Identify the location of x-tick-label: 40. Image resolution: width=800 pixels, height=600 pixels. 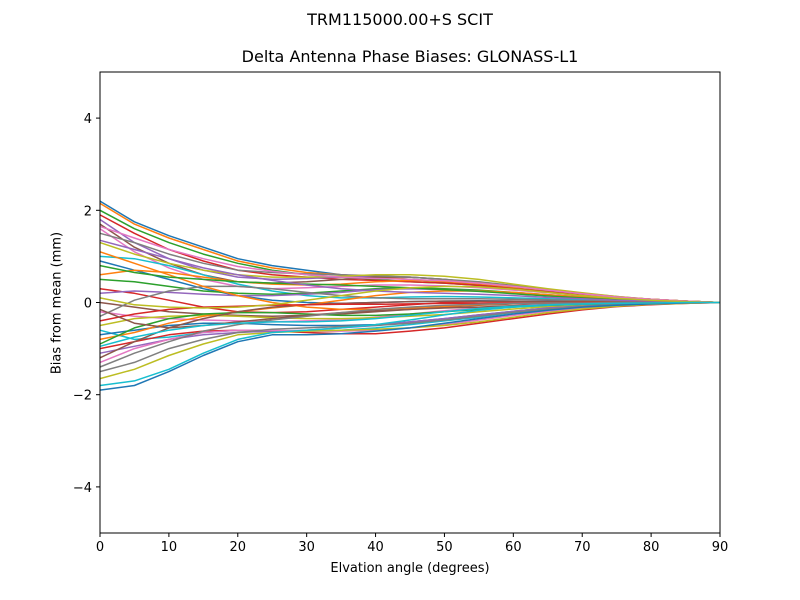
(375, 547).